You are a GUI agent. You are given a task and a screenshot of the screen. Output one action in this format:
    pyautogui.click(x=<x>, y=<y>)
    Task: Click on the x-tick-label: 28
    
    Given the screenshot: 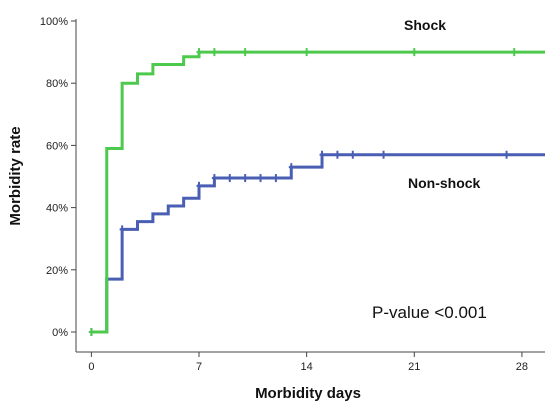 What is the action you would take?
    pyautogui.click(x=522, y=367)
    